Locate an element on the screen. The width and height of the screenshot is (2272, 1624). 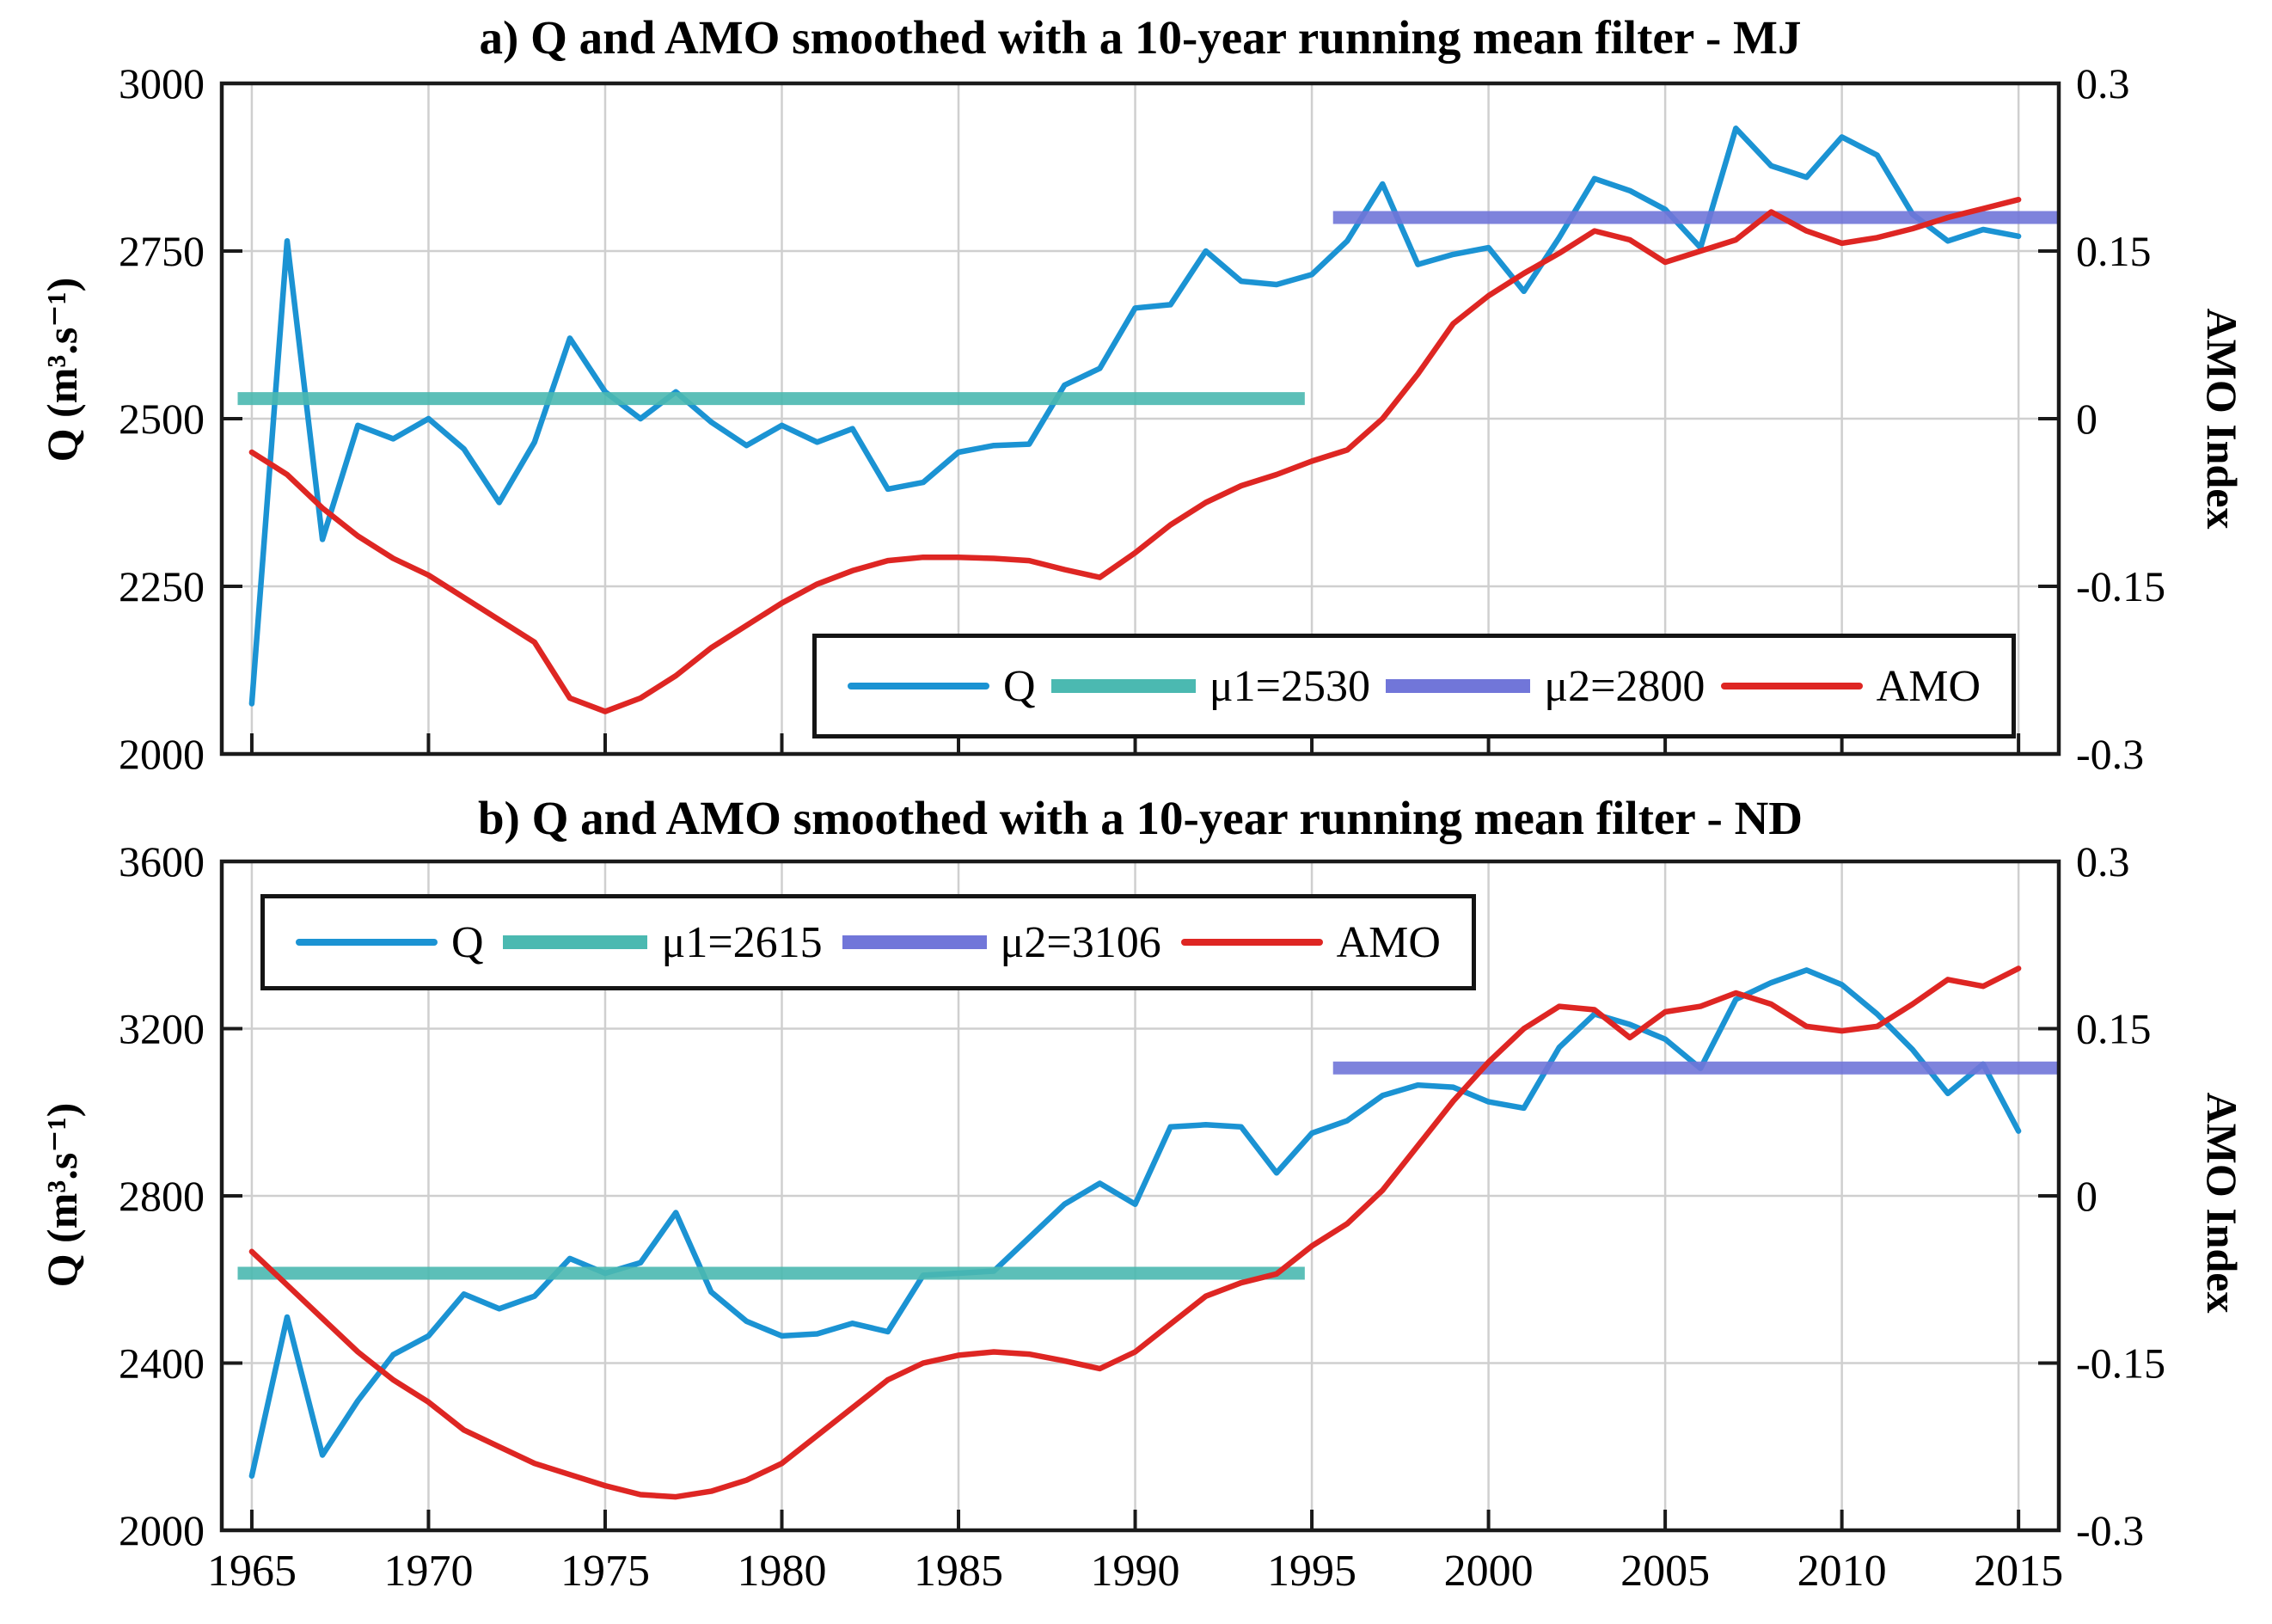
y2-tick-label-panel-a: 0 is located at coordinates (2086, 419).